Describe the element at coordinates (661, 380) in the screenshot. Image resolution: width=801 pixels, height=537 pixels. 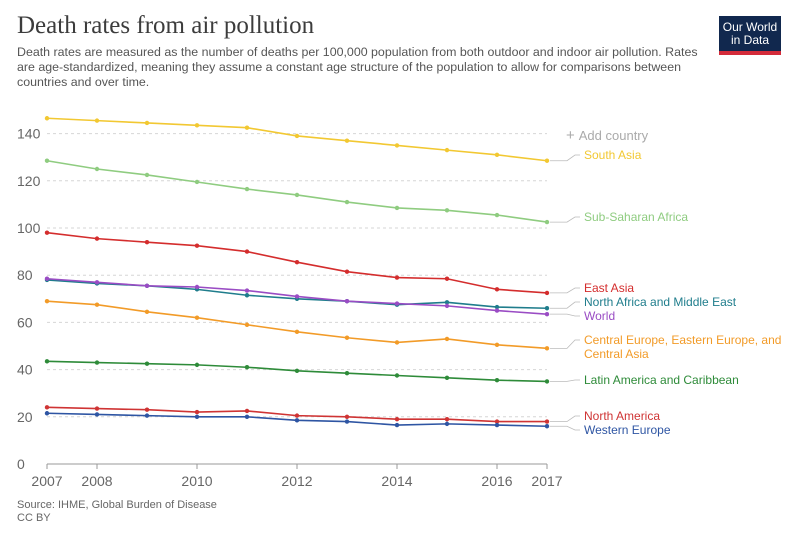
I see `series-label: Latin America and Caribbean` at that location.